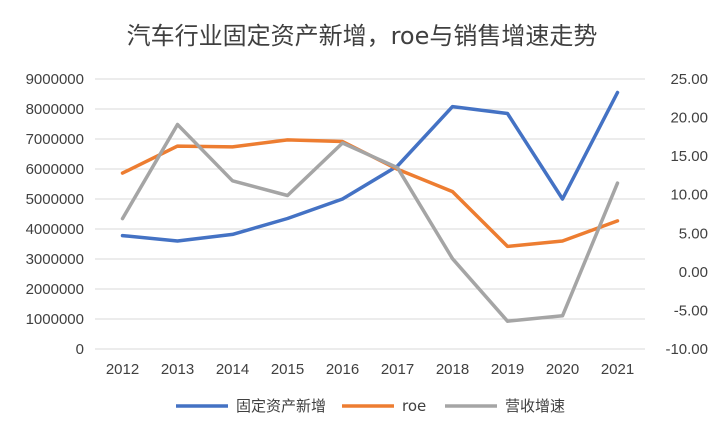  I want to click on left-tick-label: 9000000, so click(55, 79).